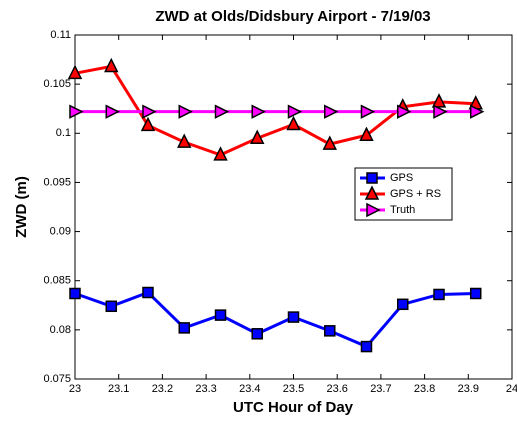 The height and width of the screenshot is (424, 517). Describe the element at coordinates (60, 231) in the screenshot. I see `y-tick-label: 0.09` at that location.